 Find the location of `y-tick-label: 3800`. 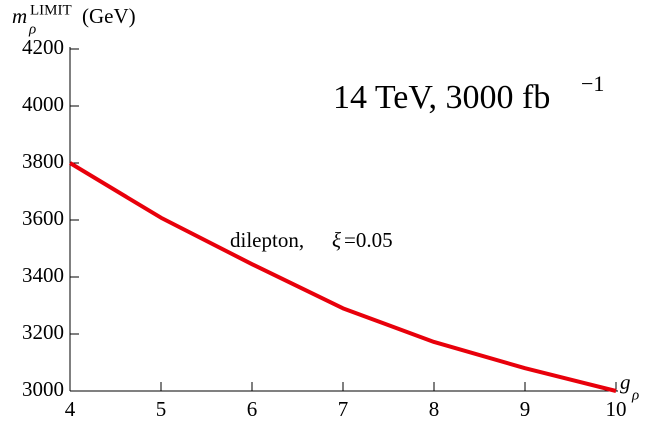

y-tick-label: 3800 is located at coordinates (43, 161).